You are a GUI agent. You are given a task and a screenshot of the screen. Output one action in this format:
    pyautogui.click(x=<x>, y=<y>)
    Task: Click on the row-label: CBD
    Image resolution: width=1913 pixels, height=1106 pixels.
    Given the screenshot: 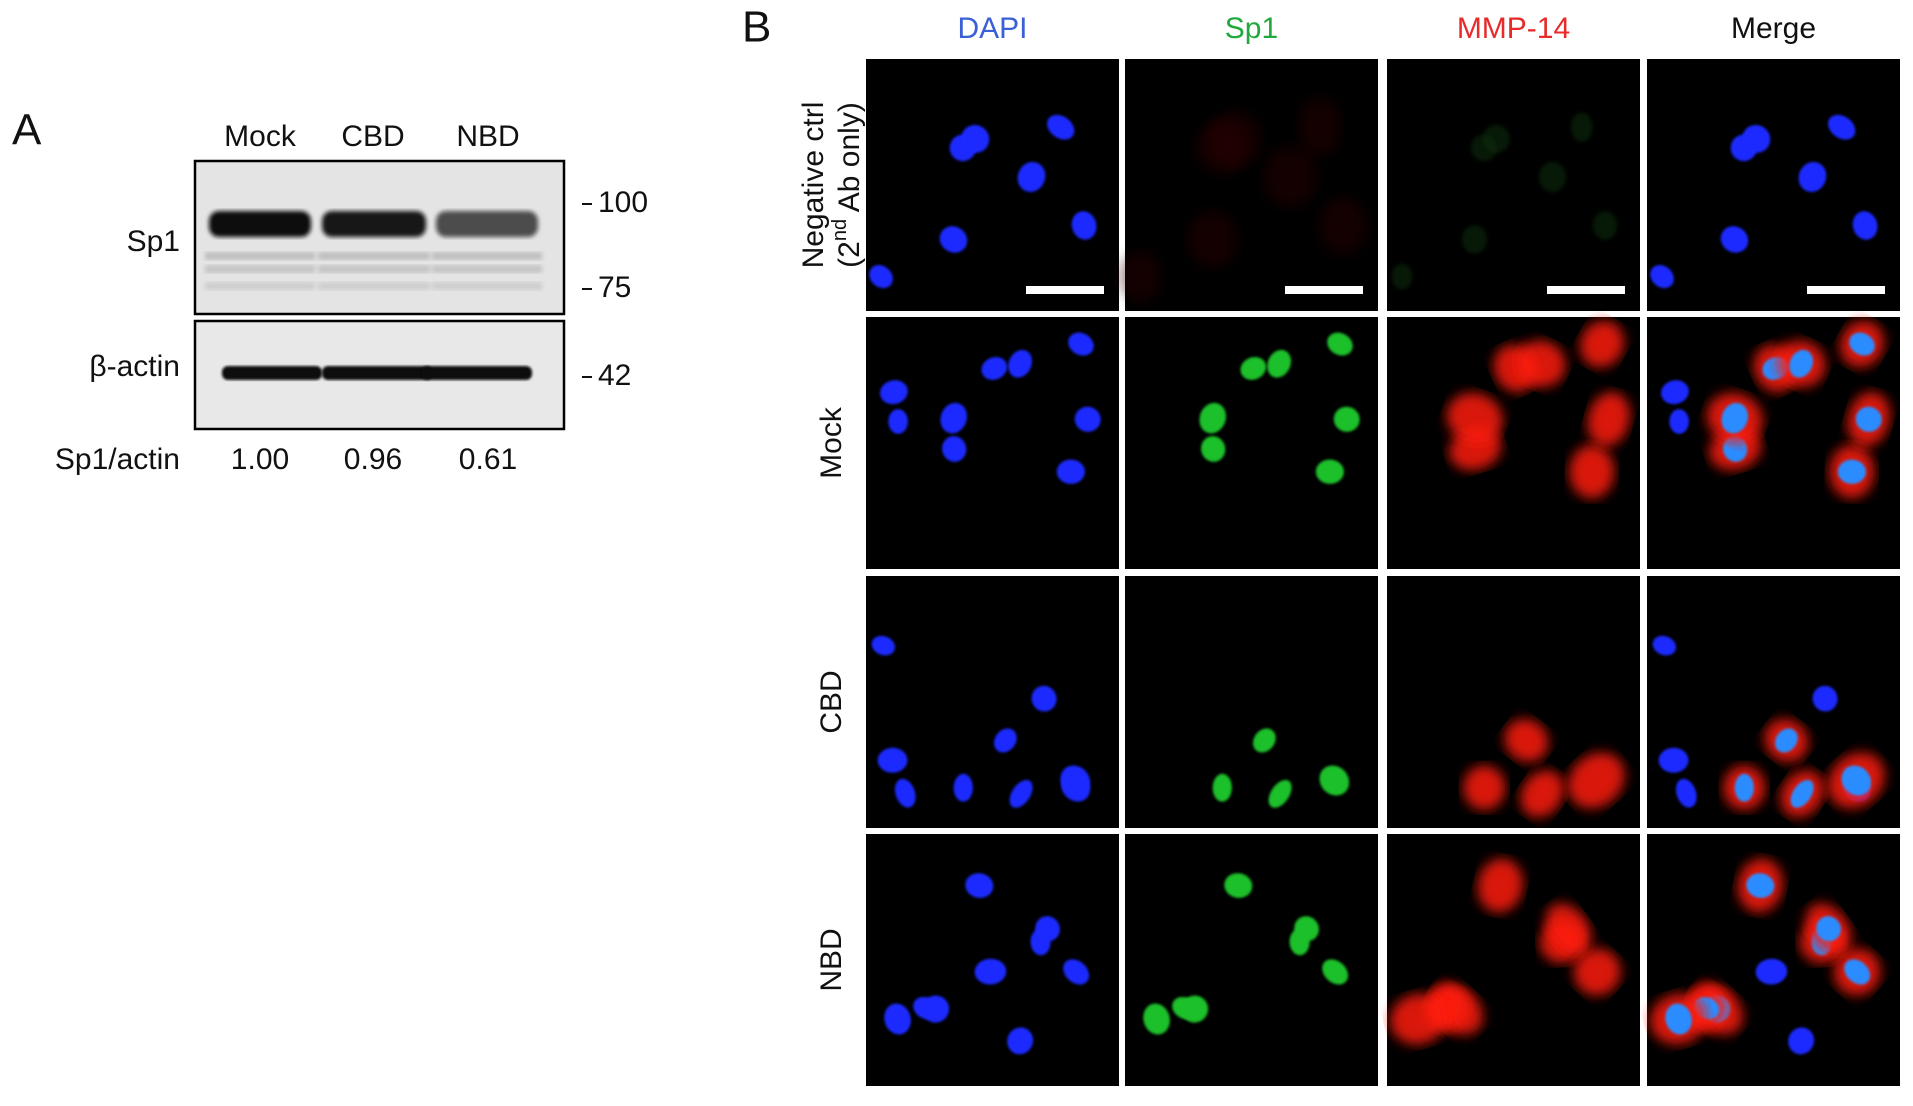 What is the action you would take?
    pyautogui.click(x=831, y=701)
    